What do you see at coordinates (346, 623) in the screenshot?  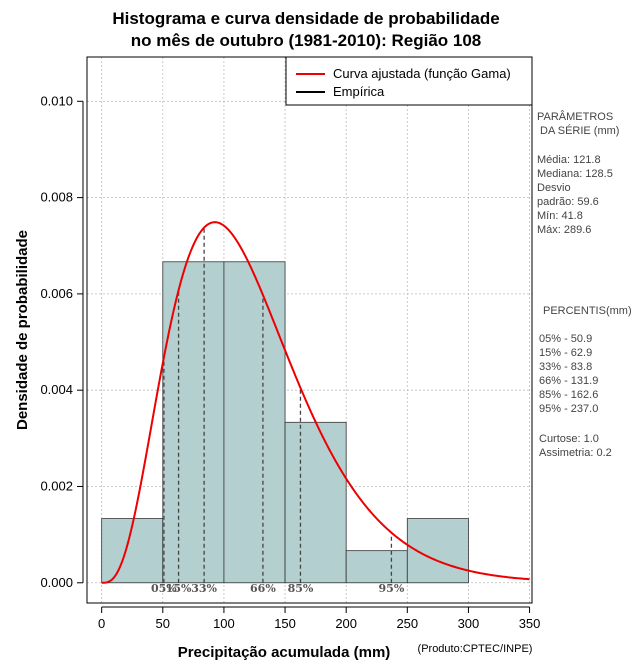 I see `x-tick-label: 200` at bounding box center [346, 623].